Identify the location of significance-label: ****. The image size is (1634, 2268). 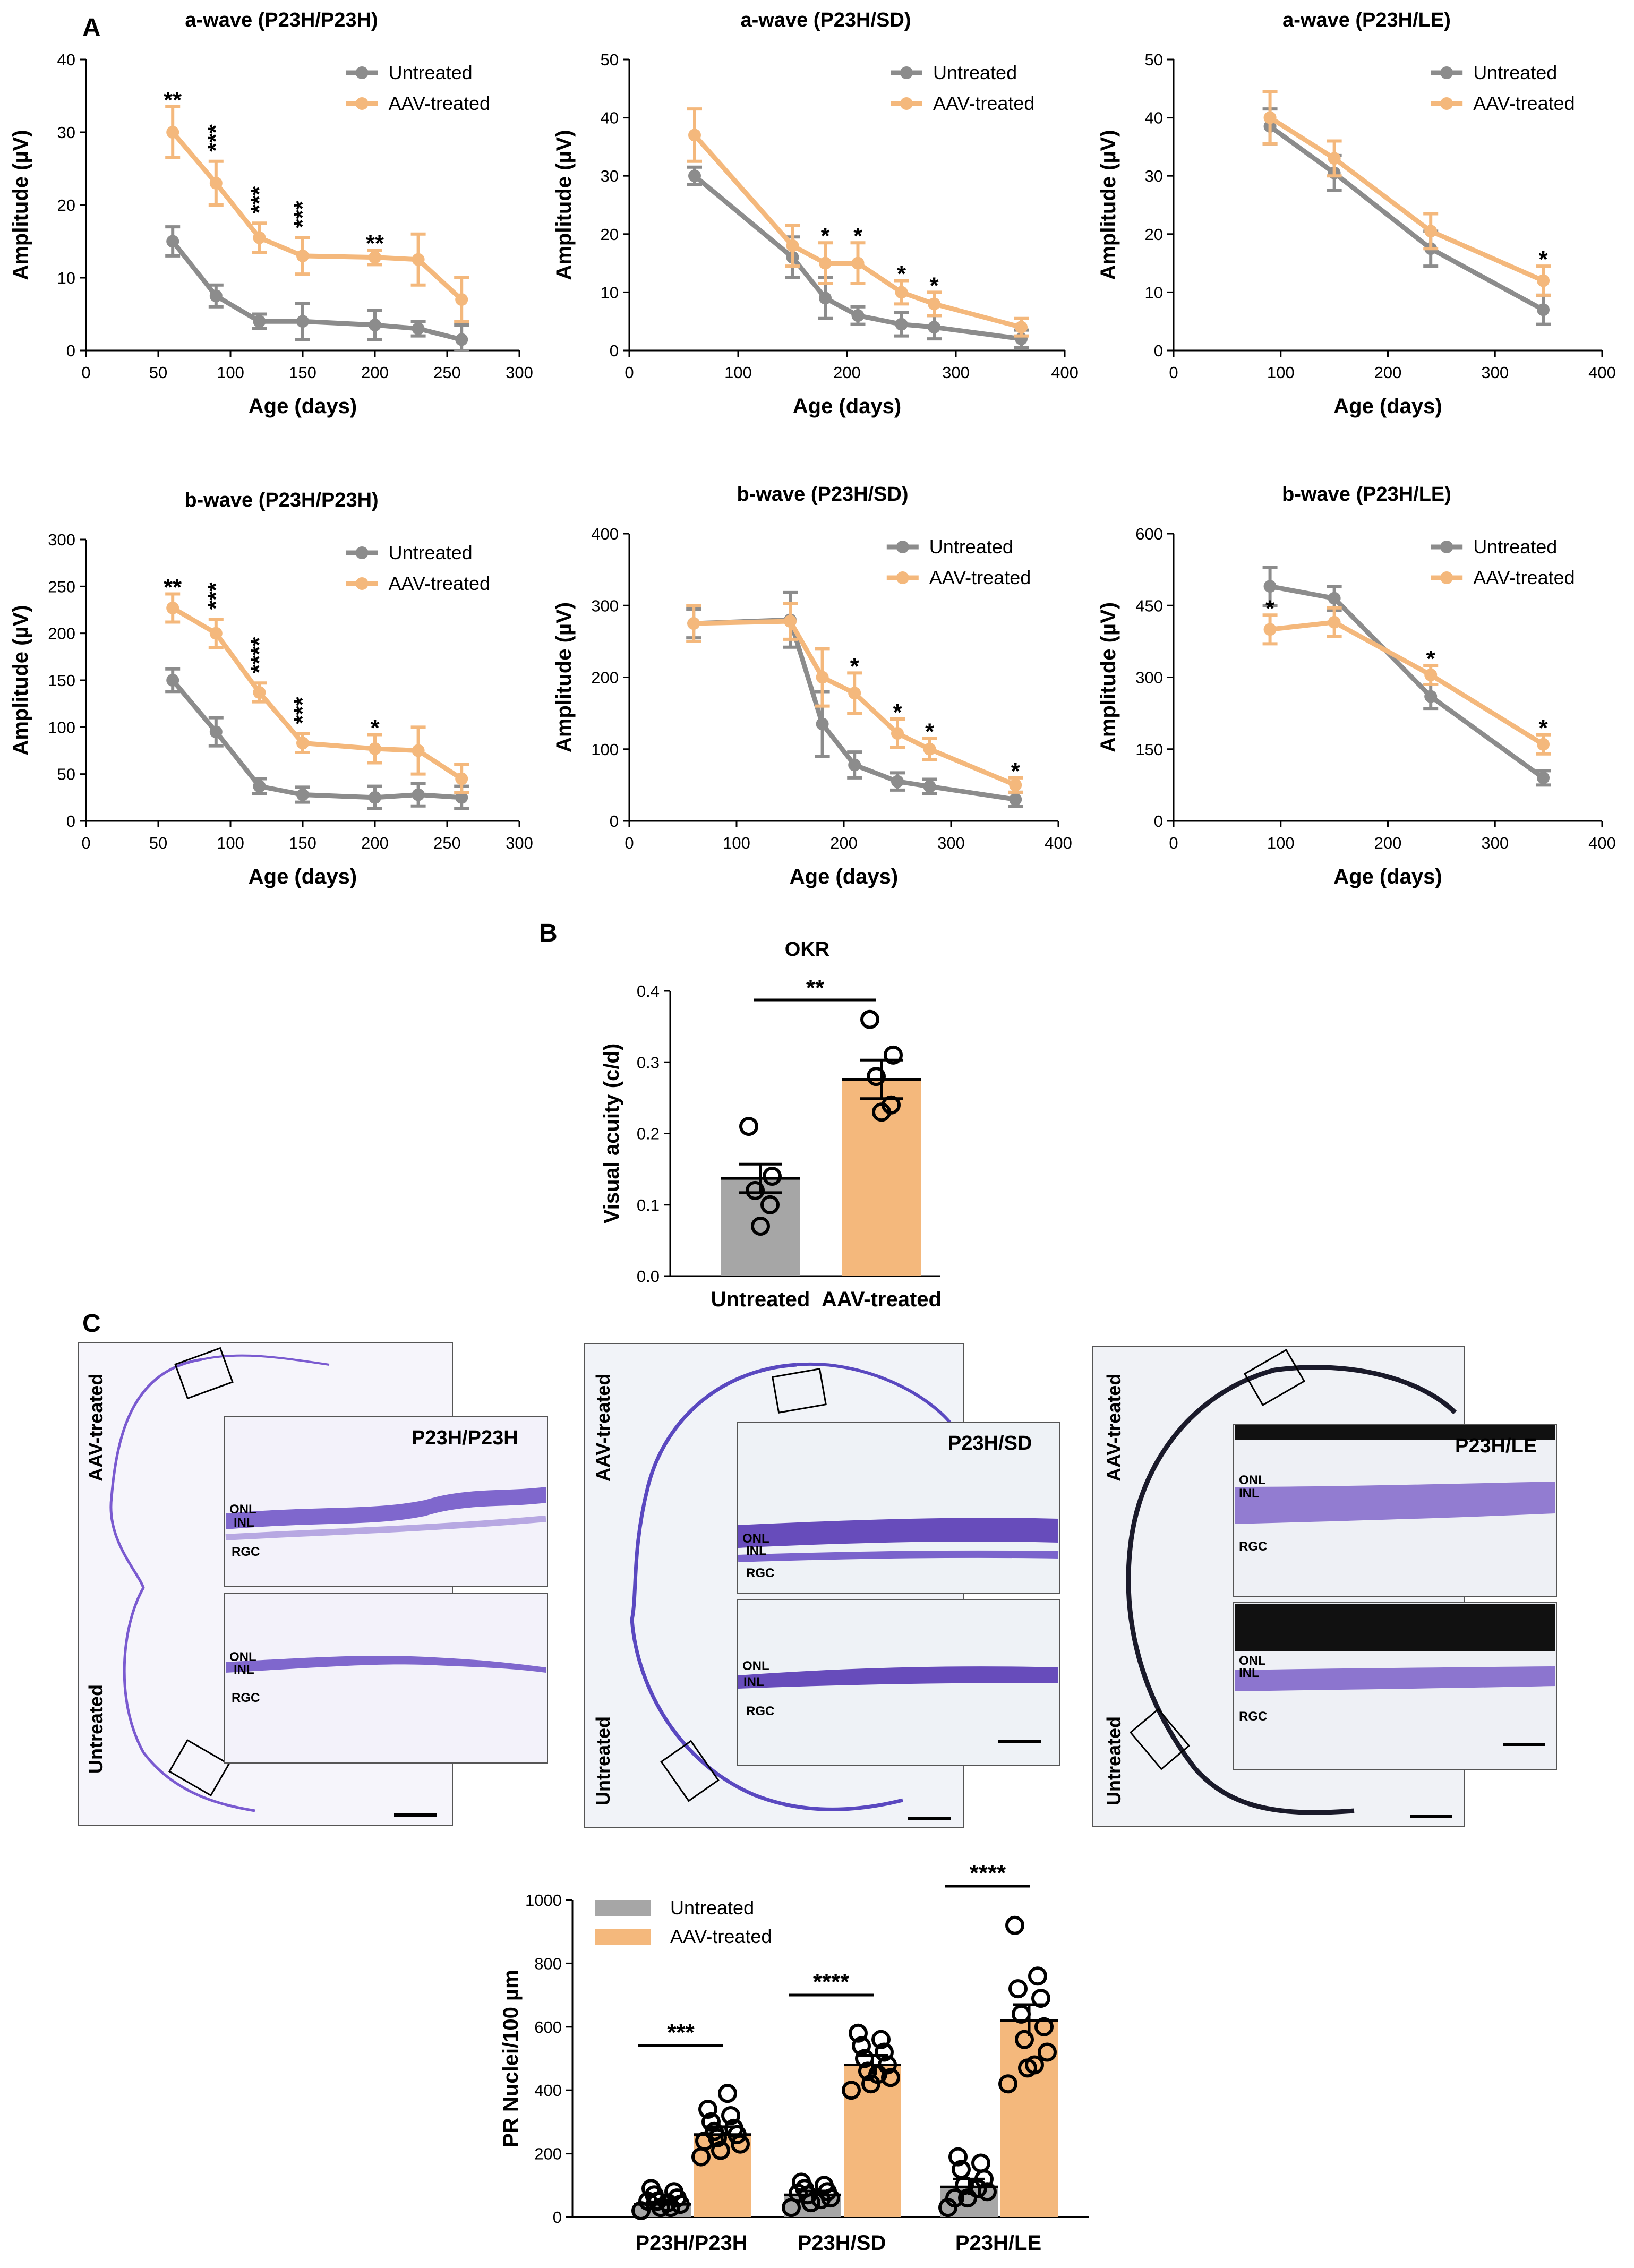
(988, 1873).